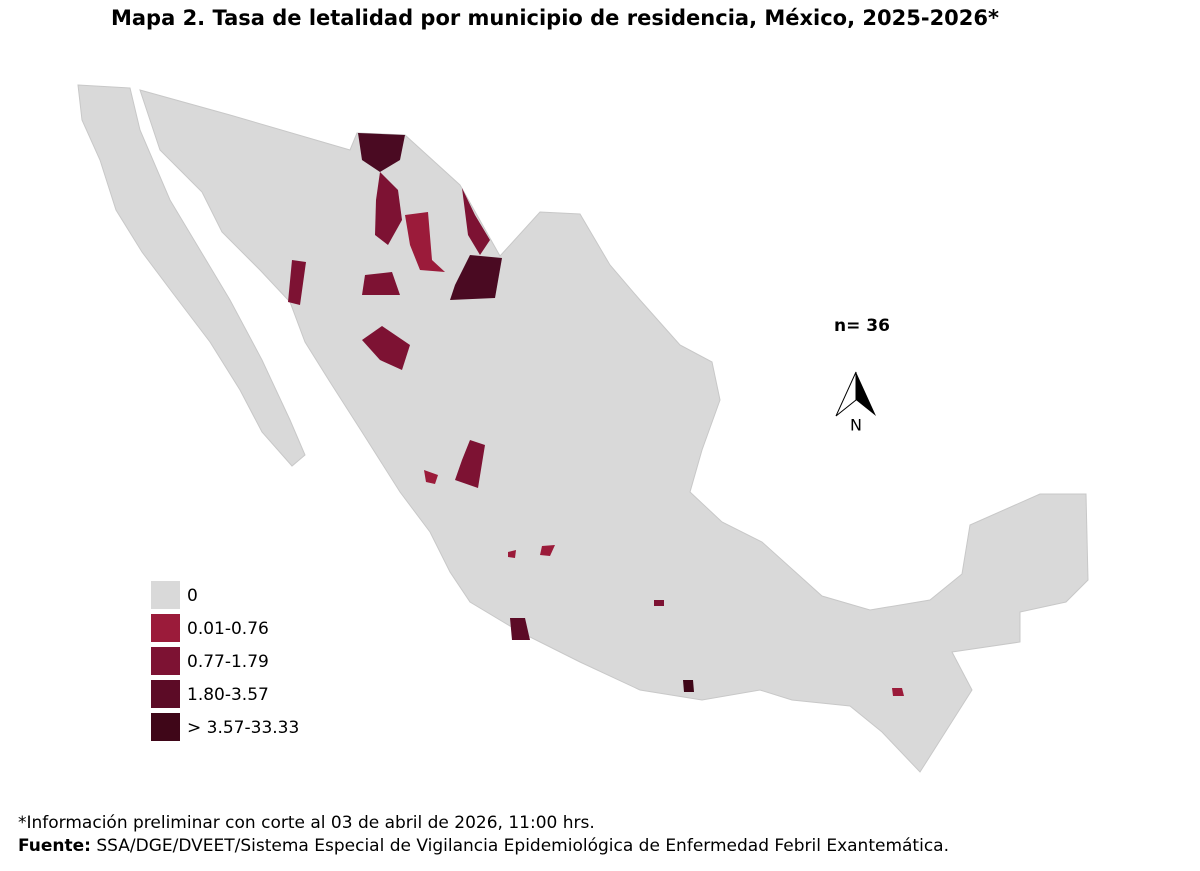 This screenshot has width=1200, height=871. Describe the element at coordinates (862, 326) in the screenshot. I see `n-label: n= 36` at that location.